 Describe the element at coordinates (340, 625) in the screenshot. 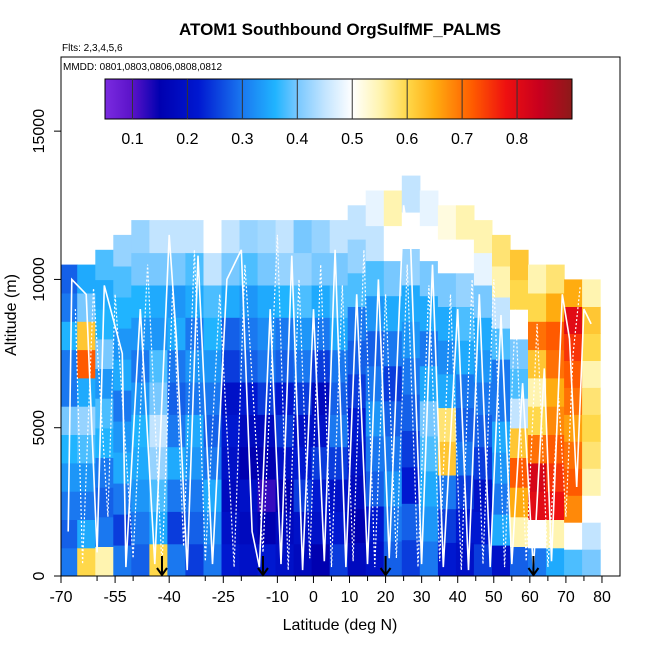

I see `x-axis-label: Latitude (deg N)` at that location.